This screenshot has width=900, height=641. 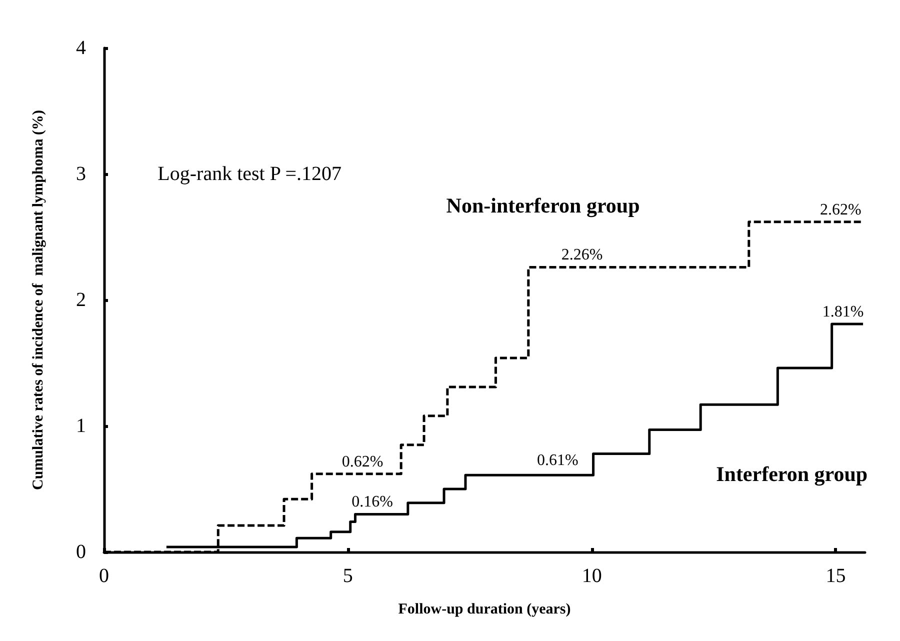 I want to click on annotation: 0.62%, so click(x=363, y=461).